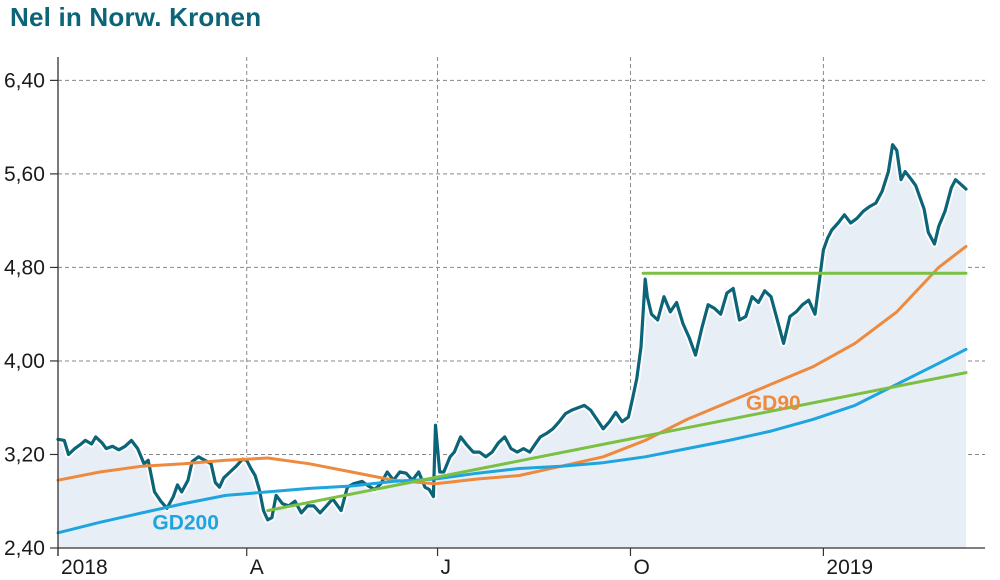 The image size is (1000, 580). What do you see at coordinates (446, 567) in the screenshot?
I see `x-tick-label: J` at bounding box center [446, 567].